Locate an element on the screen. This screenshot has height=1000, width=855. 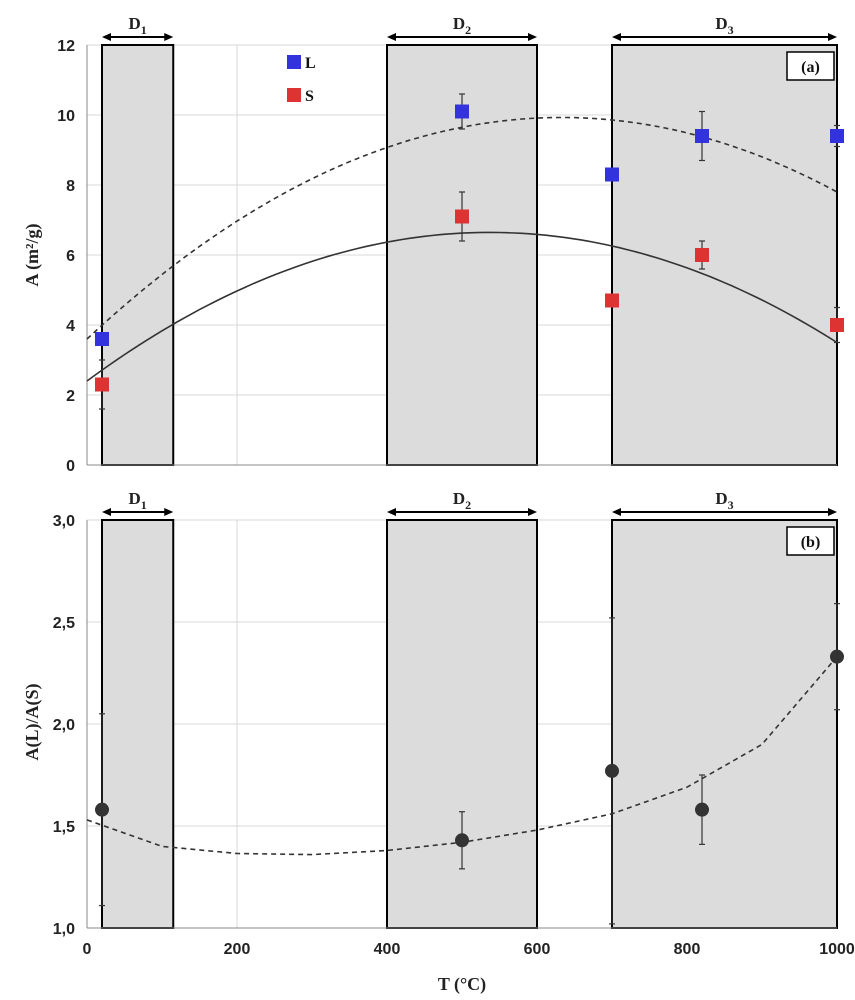
x-tick-label: 1000 is located at coordinates (837, 949).